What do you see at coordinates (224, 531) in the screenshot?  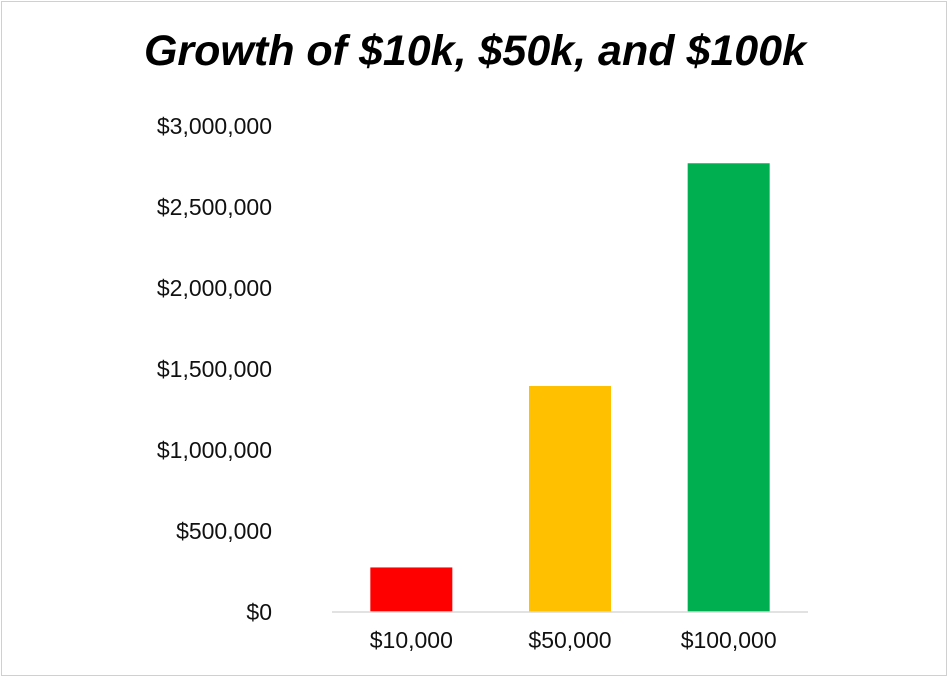 I see `y-tick-label: $500,000` at bounding box center [224, 531].